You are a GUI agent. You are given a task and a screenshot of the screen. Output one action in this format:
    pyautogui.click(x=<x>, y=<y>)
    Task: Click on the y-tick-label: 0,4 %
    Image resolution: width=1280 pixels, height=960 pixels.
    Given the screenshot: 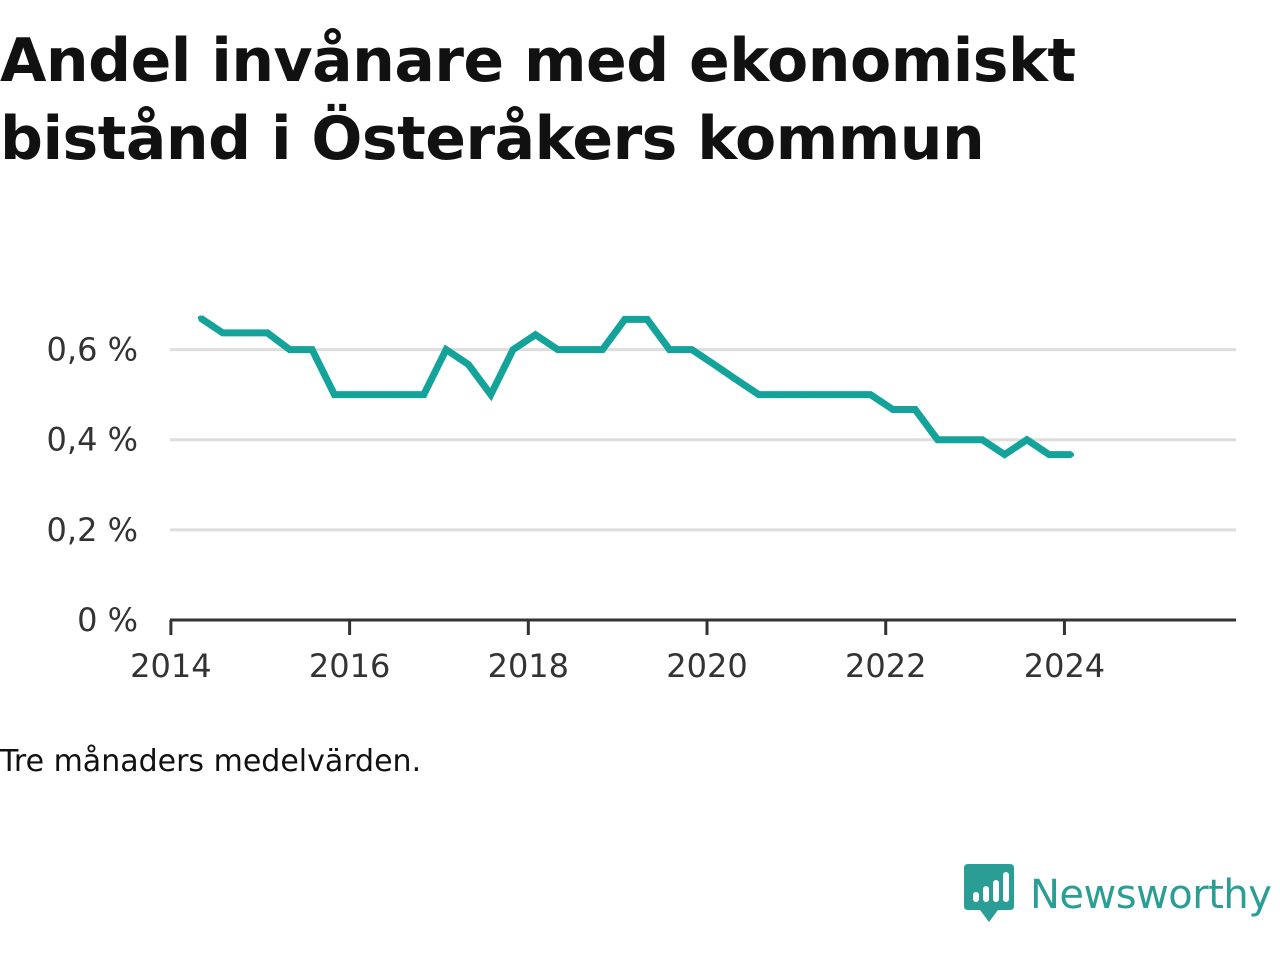 What is the action you would take?
    pyautogui.click(x=92, y=440)
    